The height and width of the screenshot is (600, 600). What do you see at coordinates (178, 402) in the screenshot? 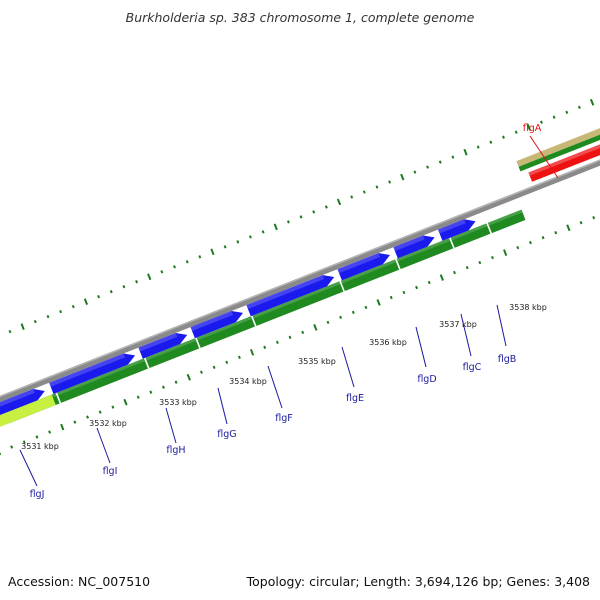
I see `scale-label: 3533 kbp` at bounding box center [178, 402].